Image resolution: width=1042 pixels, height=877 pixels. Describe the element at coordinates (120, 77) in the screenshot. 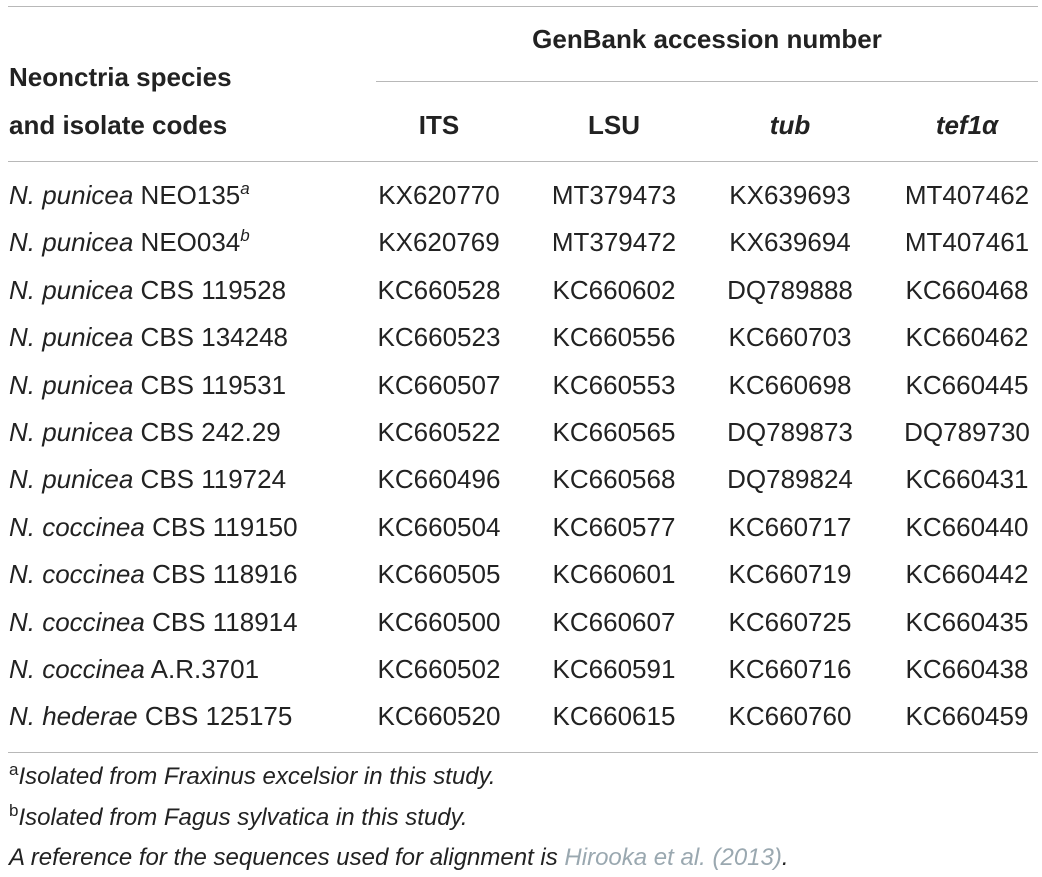

I see `species-header-line1: Neonctria species` at that location.